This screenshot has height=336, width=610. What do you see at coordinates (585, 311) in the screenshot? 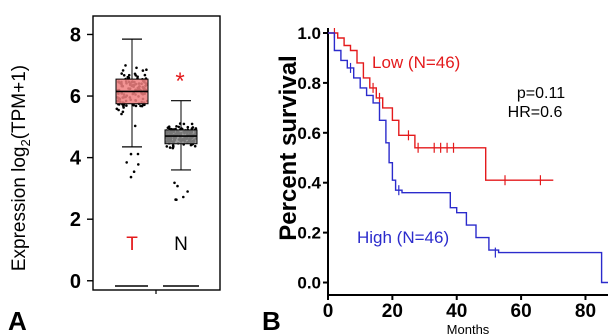
I see `panel-b-x-tick-label: 80` at bounding box center [585, 311].